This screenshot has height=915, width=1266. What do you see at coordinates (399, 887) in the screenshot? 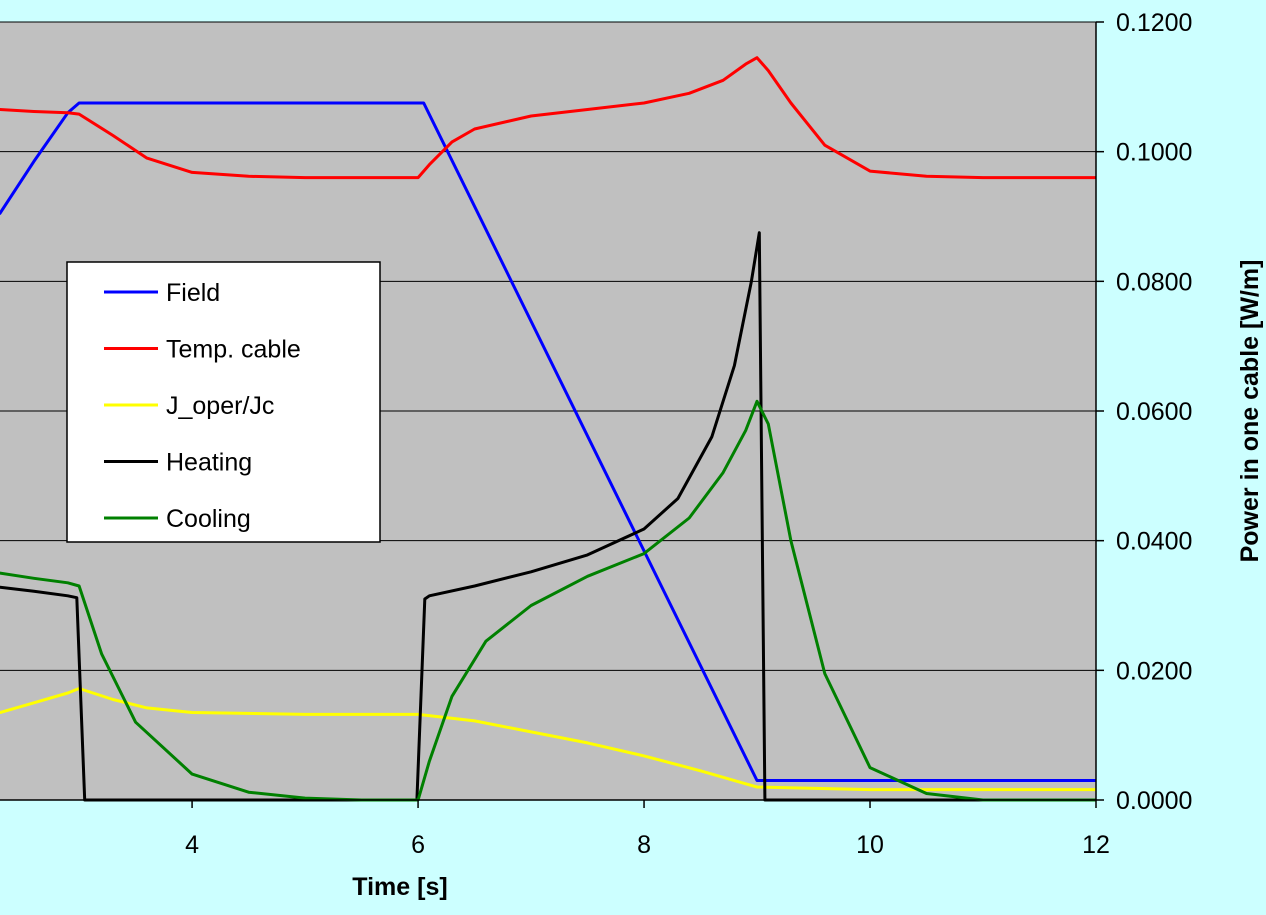
I see `x-axis-title: Time [s]` at bounding box center [399, 887].